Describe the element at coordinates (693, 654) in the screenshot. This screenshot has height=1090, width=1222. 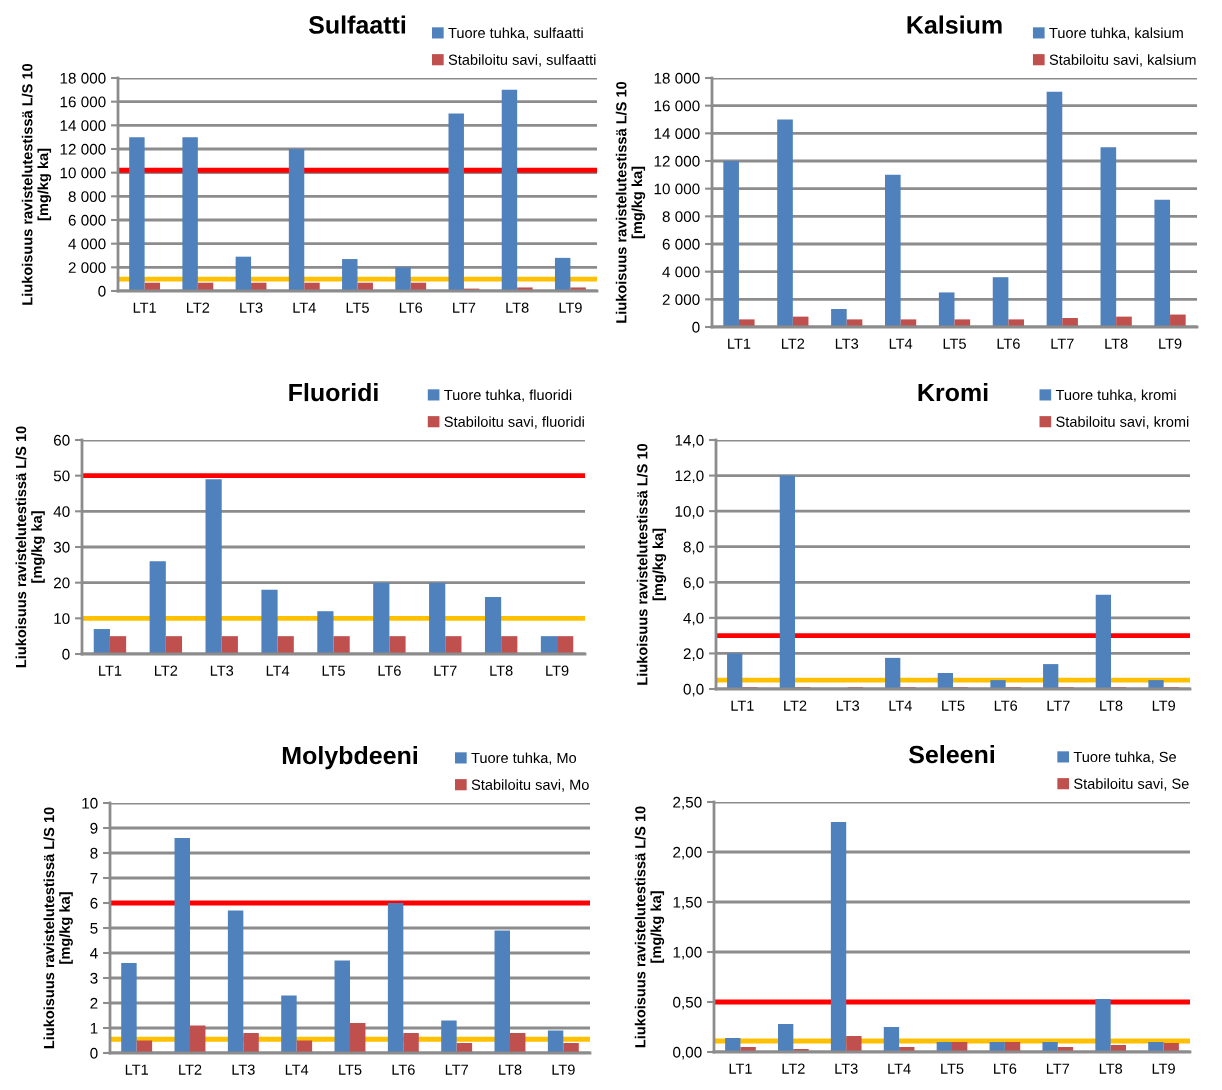
I see `y-tick-label: 2,0` at that location.